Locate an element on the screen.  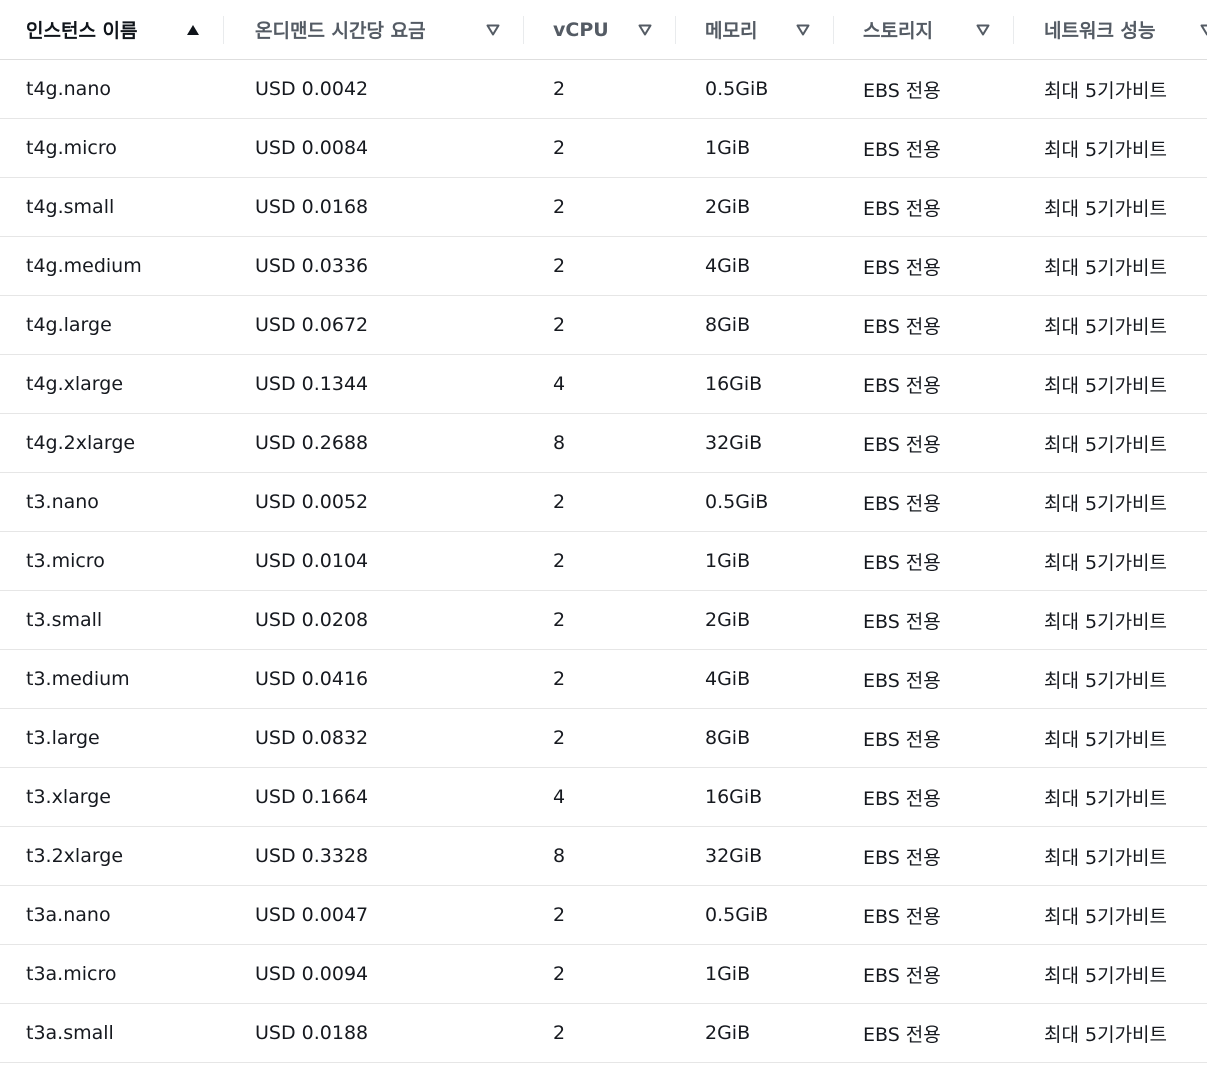
instance-name-cell: t4g.large is located at coordinates (69, 325).